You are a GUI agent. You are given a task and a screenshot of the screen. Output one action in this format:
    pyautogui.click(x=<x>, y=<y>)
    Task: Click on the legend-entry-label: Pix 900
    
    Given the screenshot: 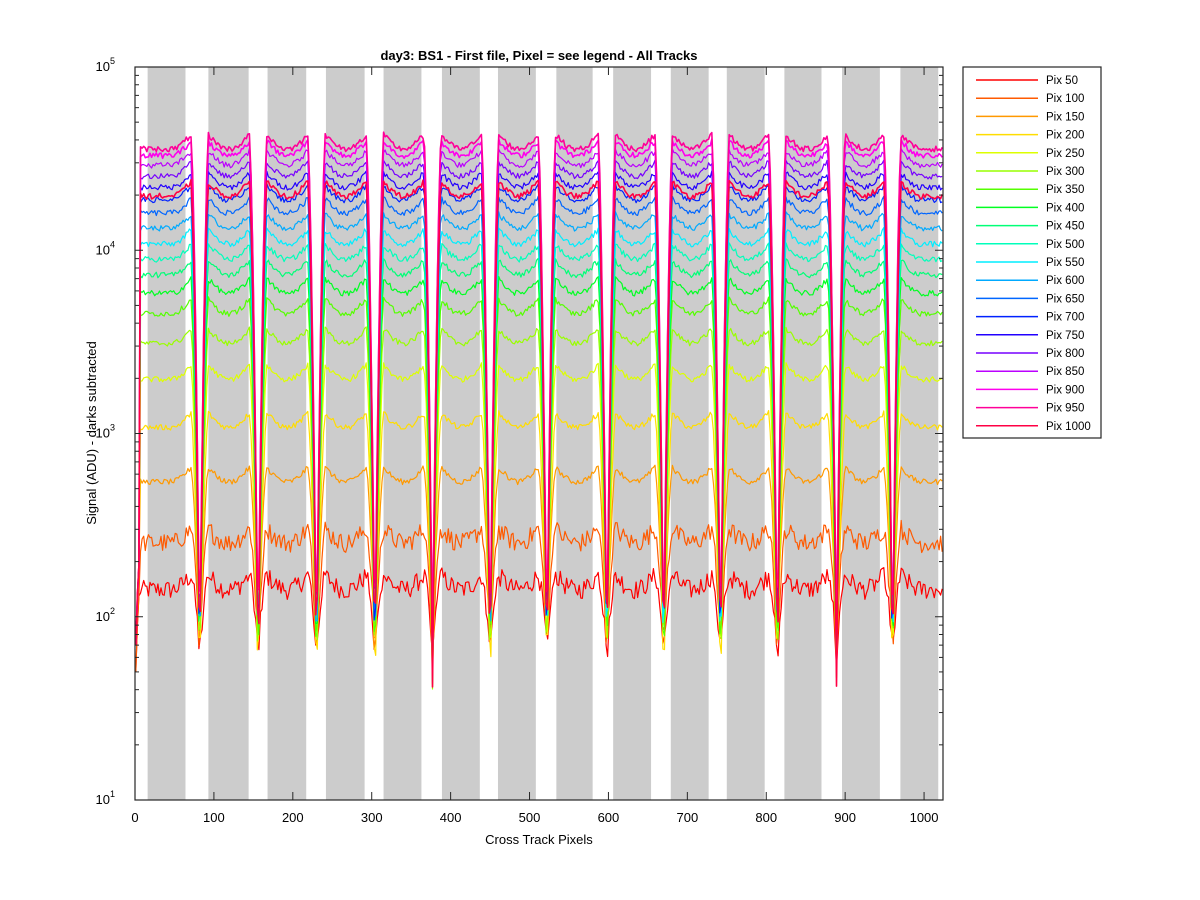 What is the action you would take?
    pyautogui.click(x=1065, y=390)
    